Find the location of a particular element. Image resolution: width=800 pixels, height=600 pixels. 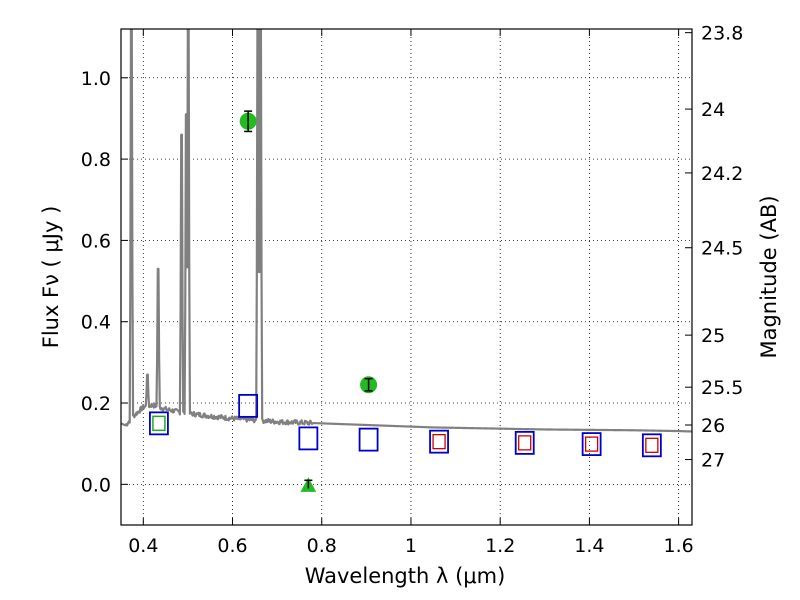

right-tick-label: 26 is located at coordinates (713, 426).